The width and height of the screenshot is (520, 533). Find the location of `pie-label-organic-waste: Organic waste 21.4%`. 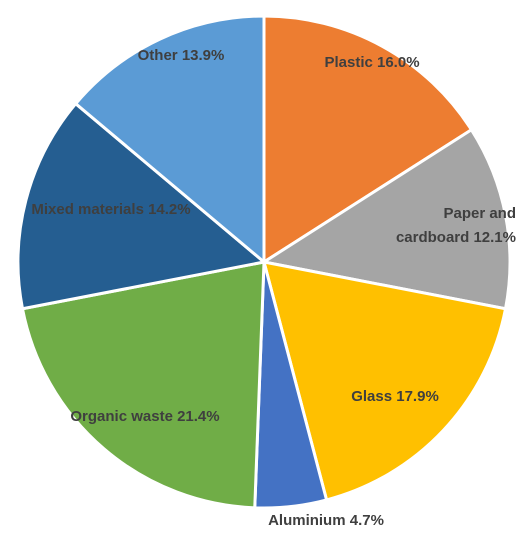

pie-label-organic-waste: Organic waste 21.4% is located at coordinates (144, 416).